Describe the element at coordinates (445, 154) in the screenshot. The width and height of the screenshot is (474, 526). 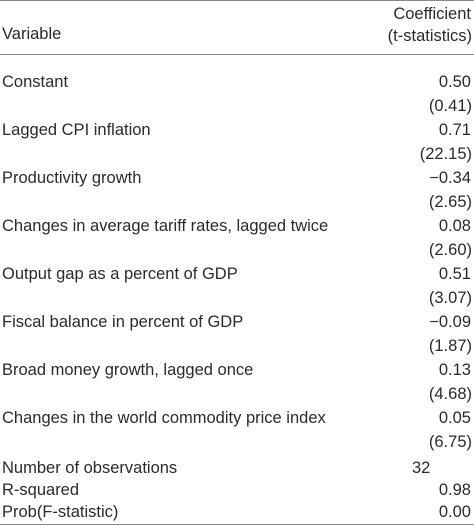
I see `tstat-value: (22.15)` at that location.